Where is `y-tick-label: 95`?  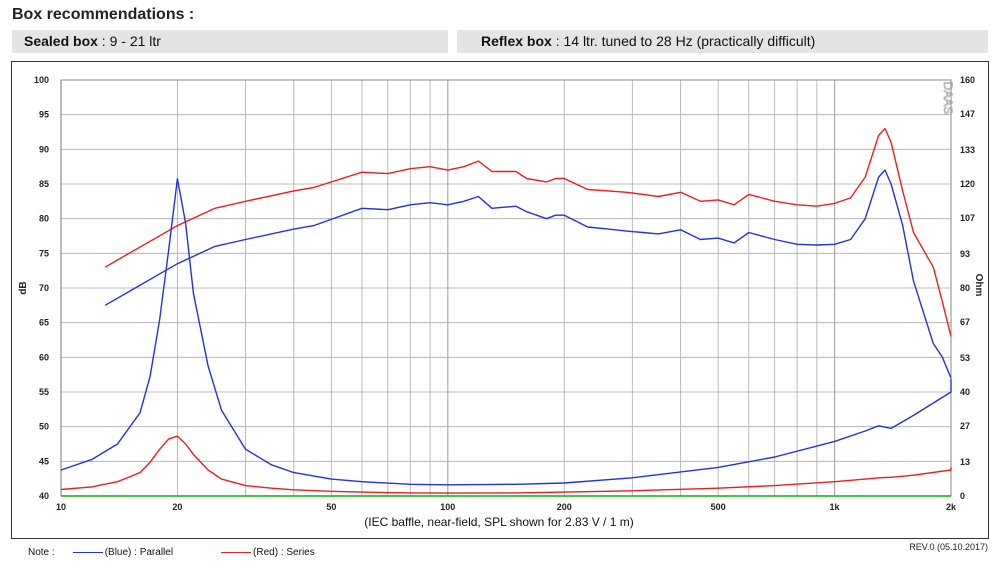 y-tick-label: 95 is located at coordinates (44, 115).